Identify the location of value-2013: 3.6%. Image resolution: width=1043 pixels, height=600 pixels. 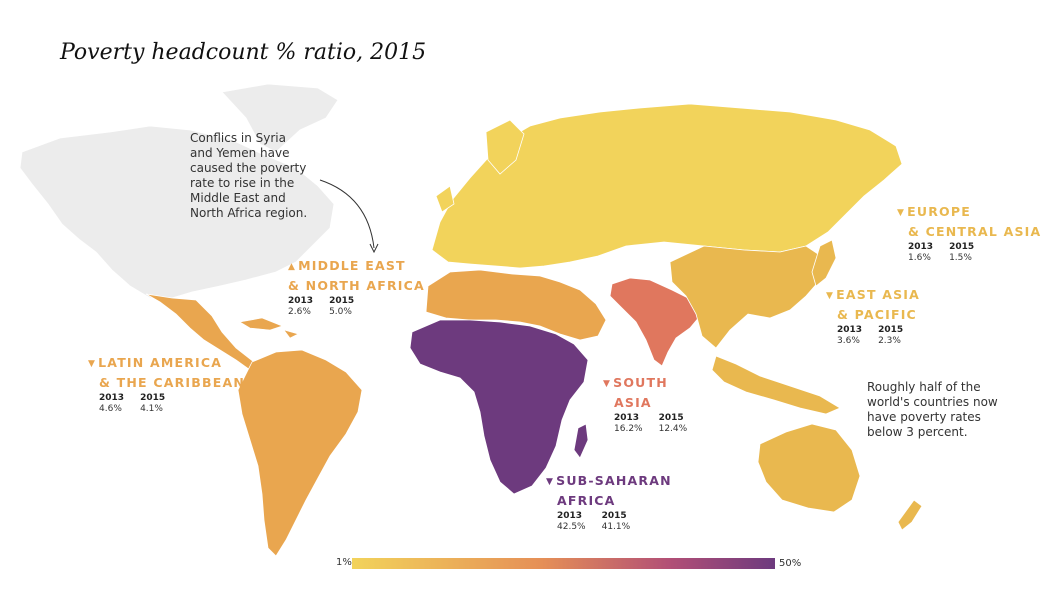
(848, 341).